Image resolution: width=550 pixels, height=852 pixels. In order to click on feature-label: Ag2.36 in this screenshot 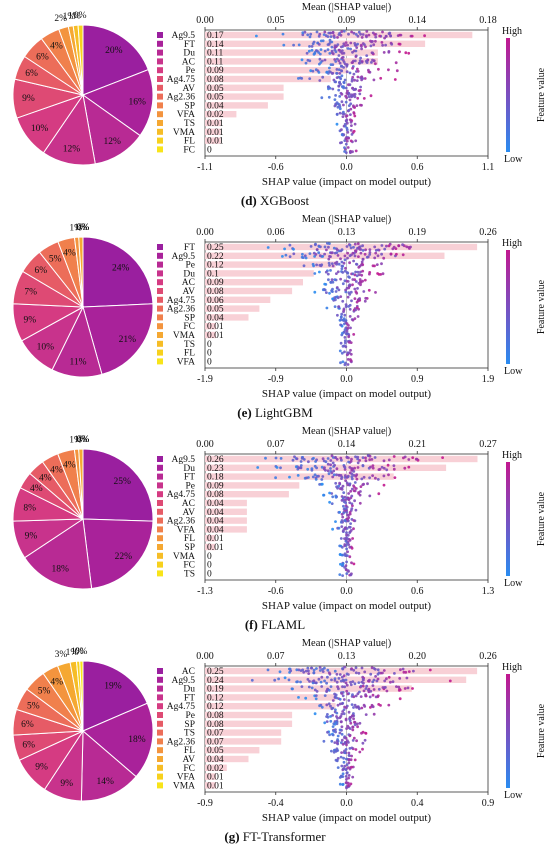, I will do `click(181, 310)`.